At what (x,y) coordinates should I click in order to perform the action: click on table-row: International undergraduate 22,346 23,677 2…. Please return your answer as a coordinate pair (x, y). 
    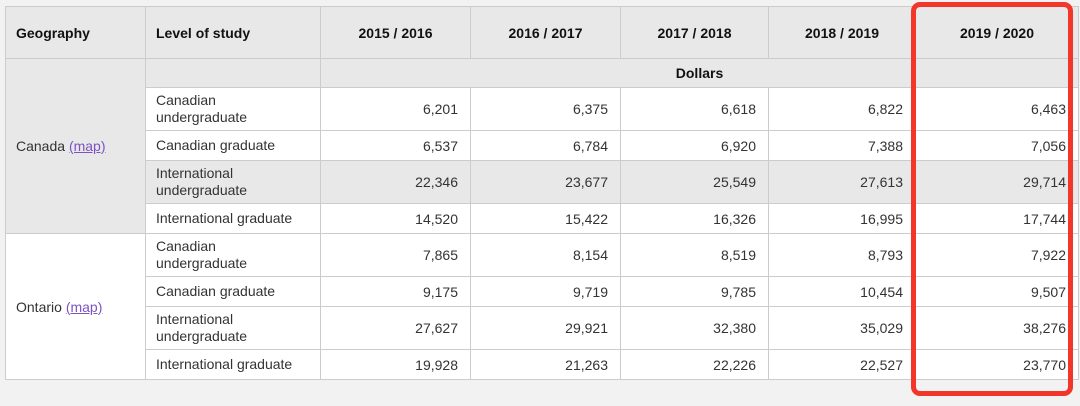
    Looking at the image, I should click on (542, 182).